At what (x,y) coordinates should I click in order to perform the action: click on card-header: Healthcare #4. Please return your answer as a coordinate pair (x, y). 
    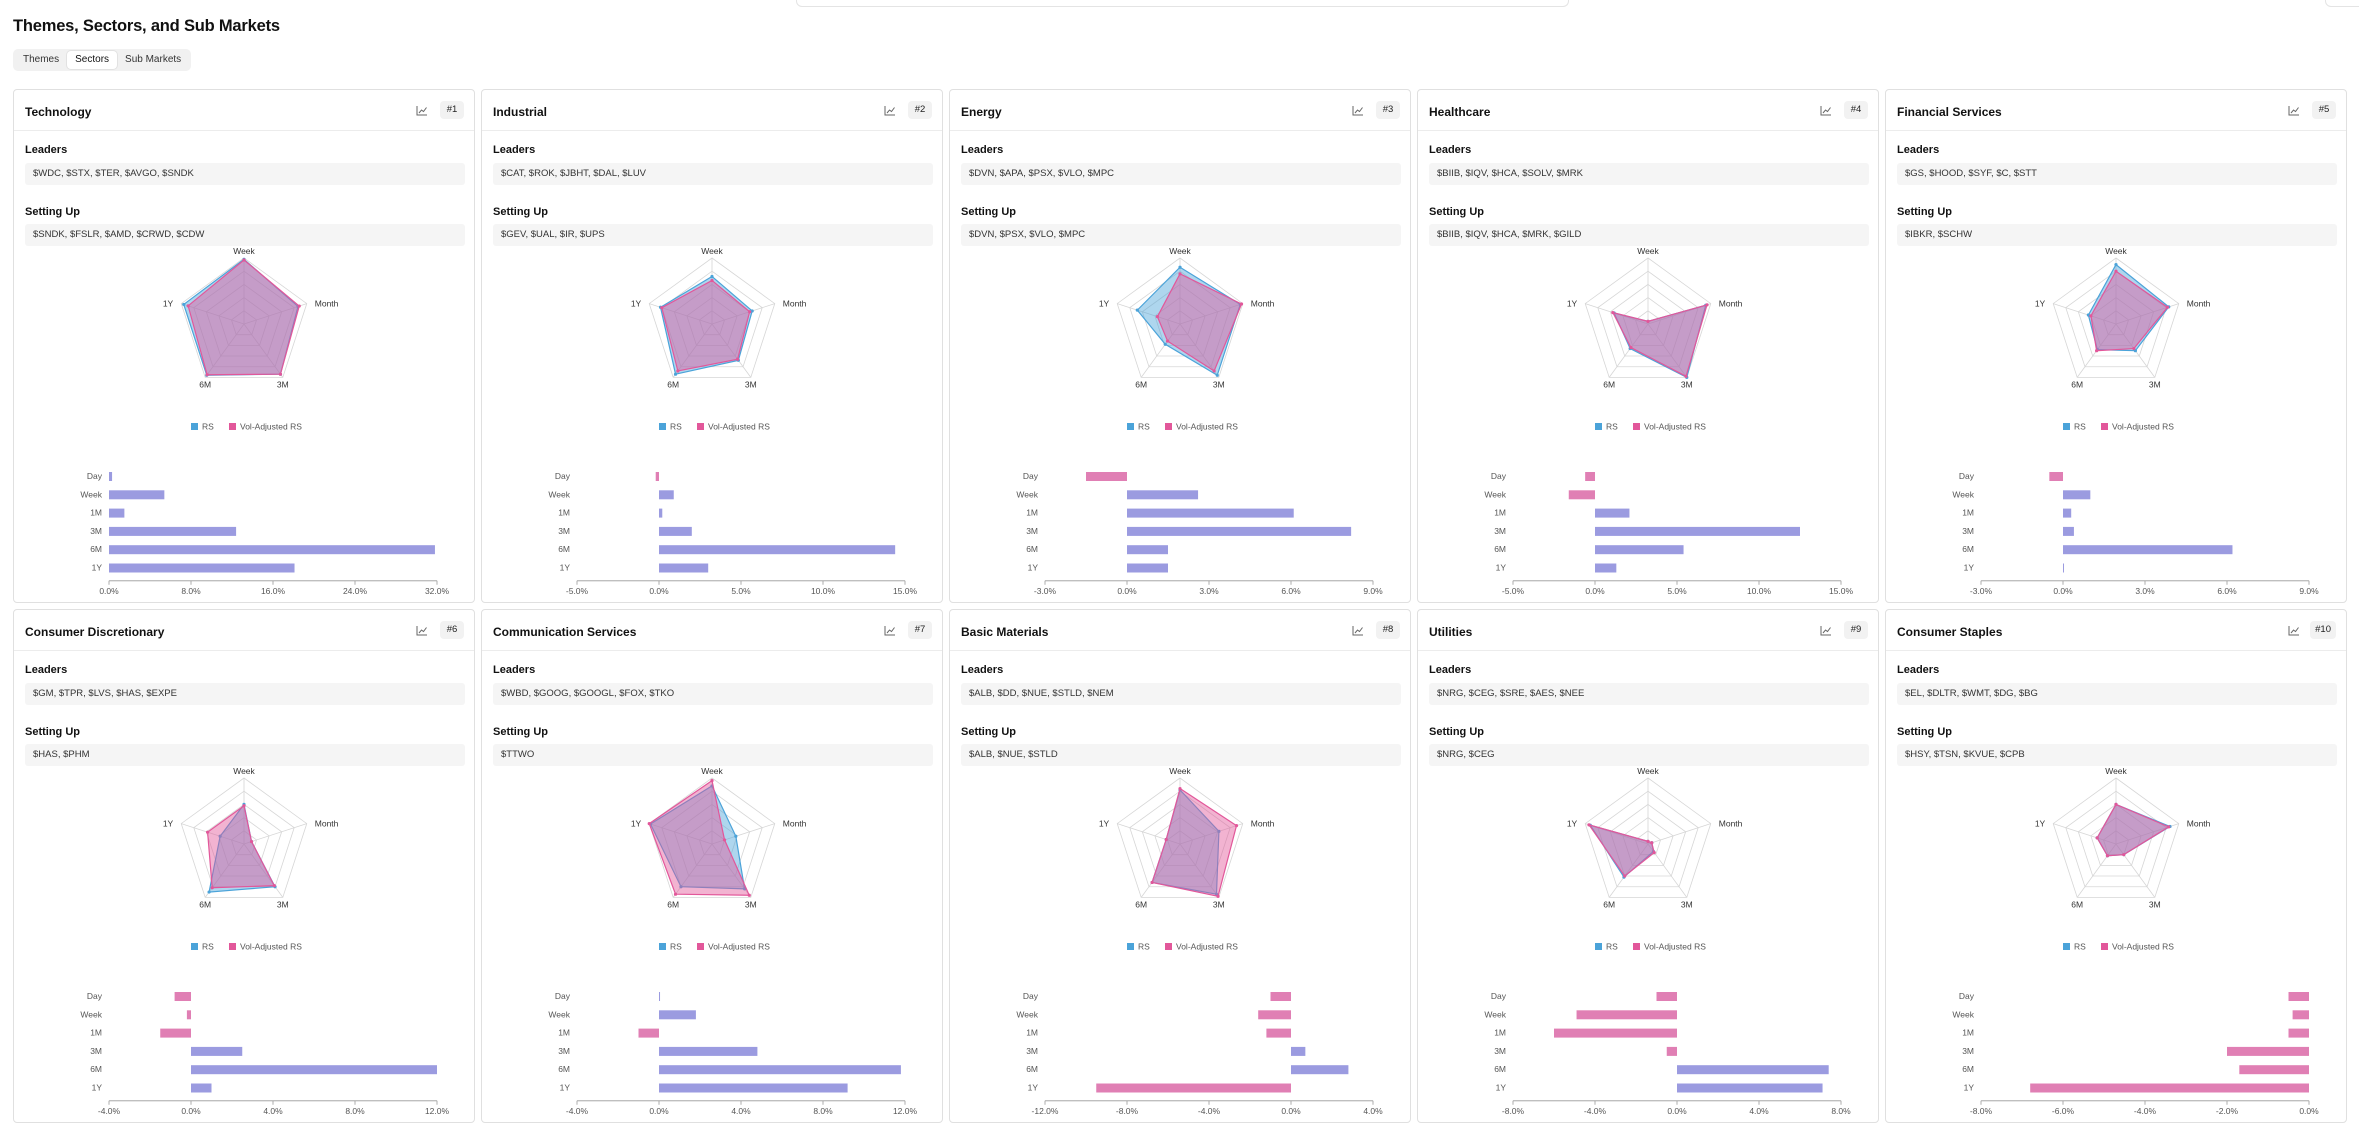
    Looking at the image, I should click on (1648, 110).